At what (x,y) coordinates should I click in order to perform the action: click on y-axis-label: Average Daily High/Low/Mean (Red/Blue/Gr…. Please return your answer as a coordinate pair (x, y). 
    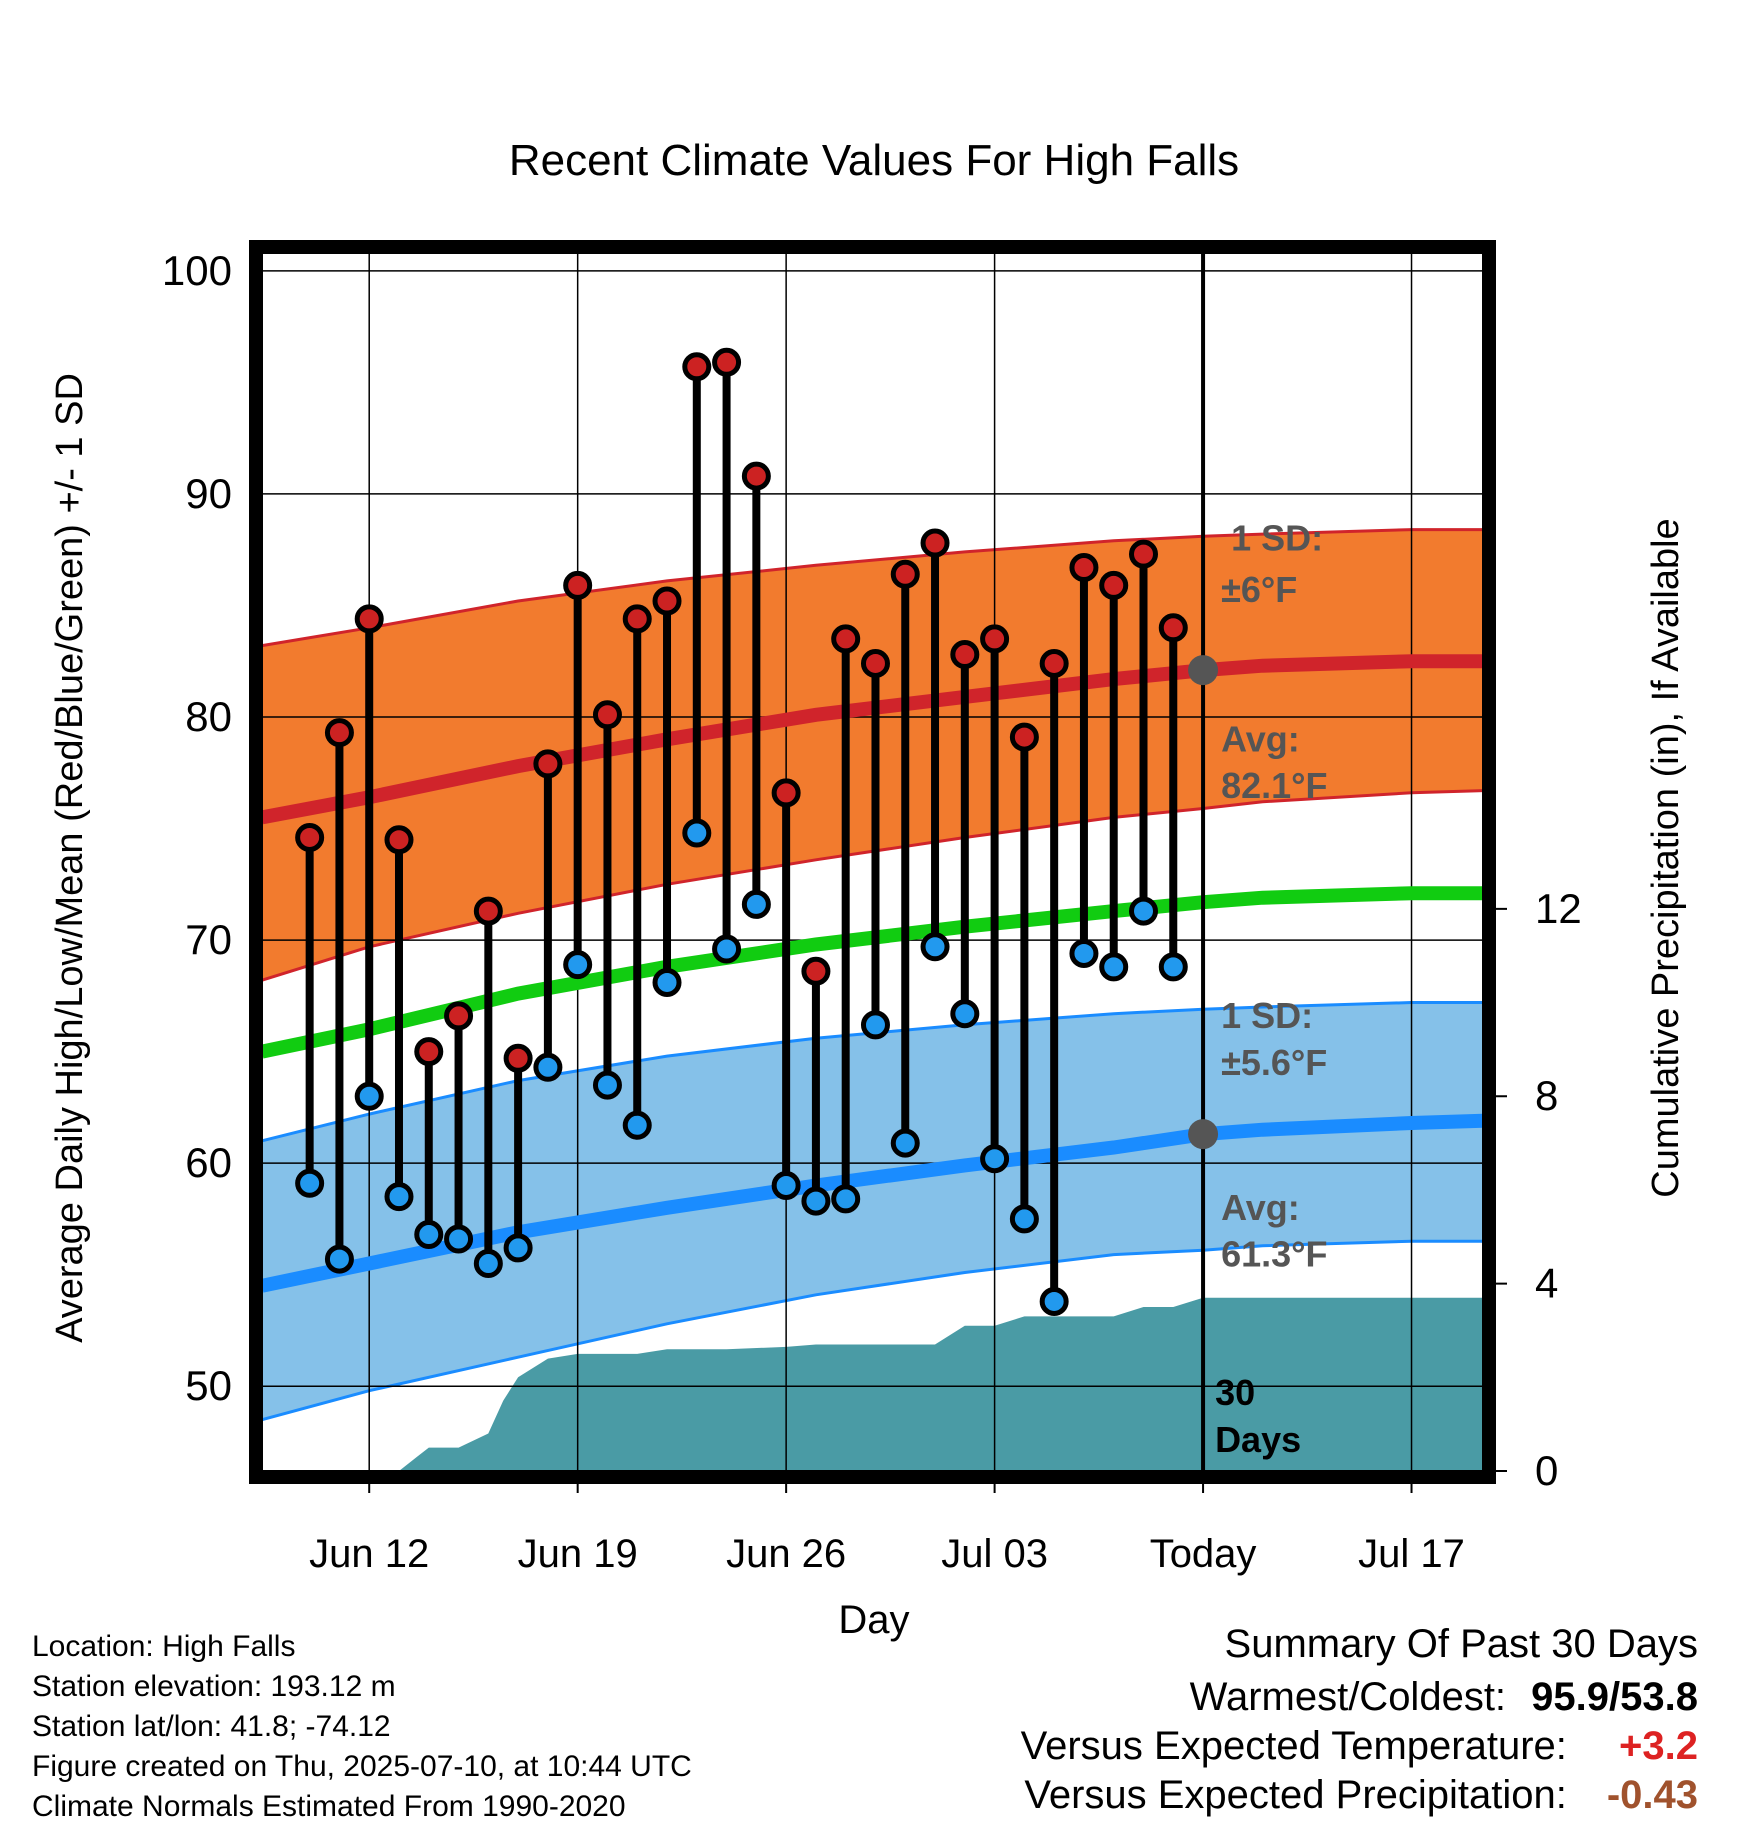
    Looking at the image, I should click on (70, 858).